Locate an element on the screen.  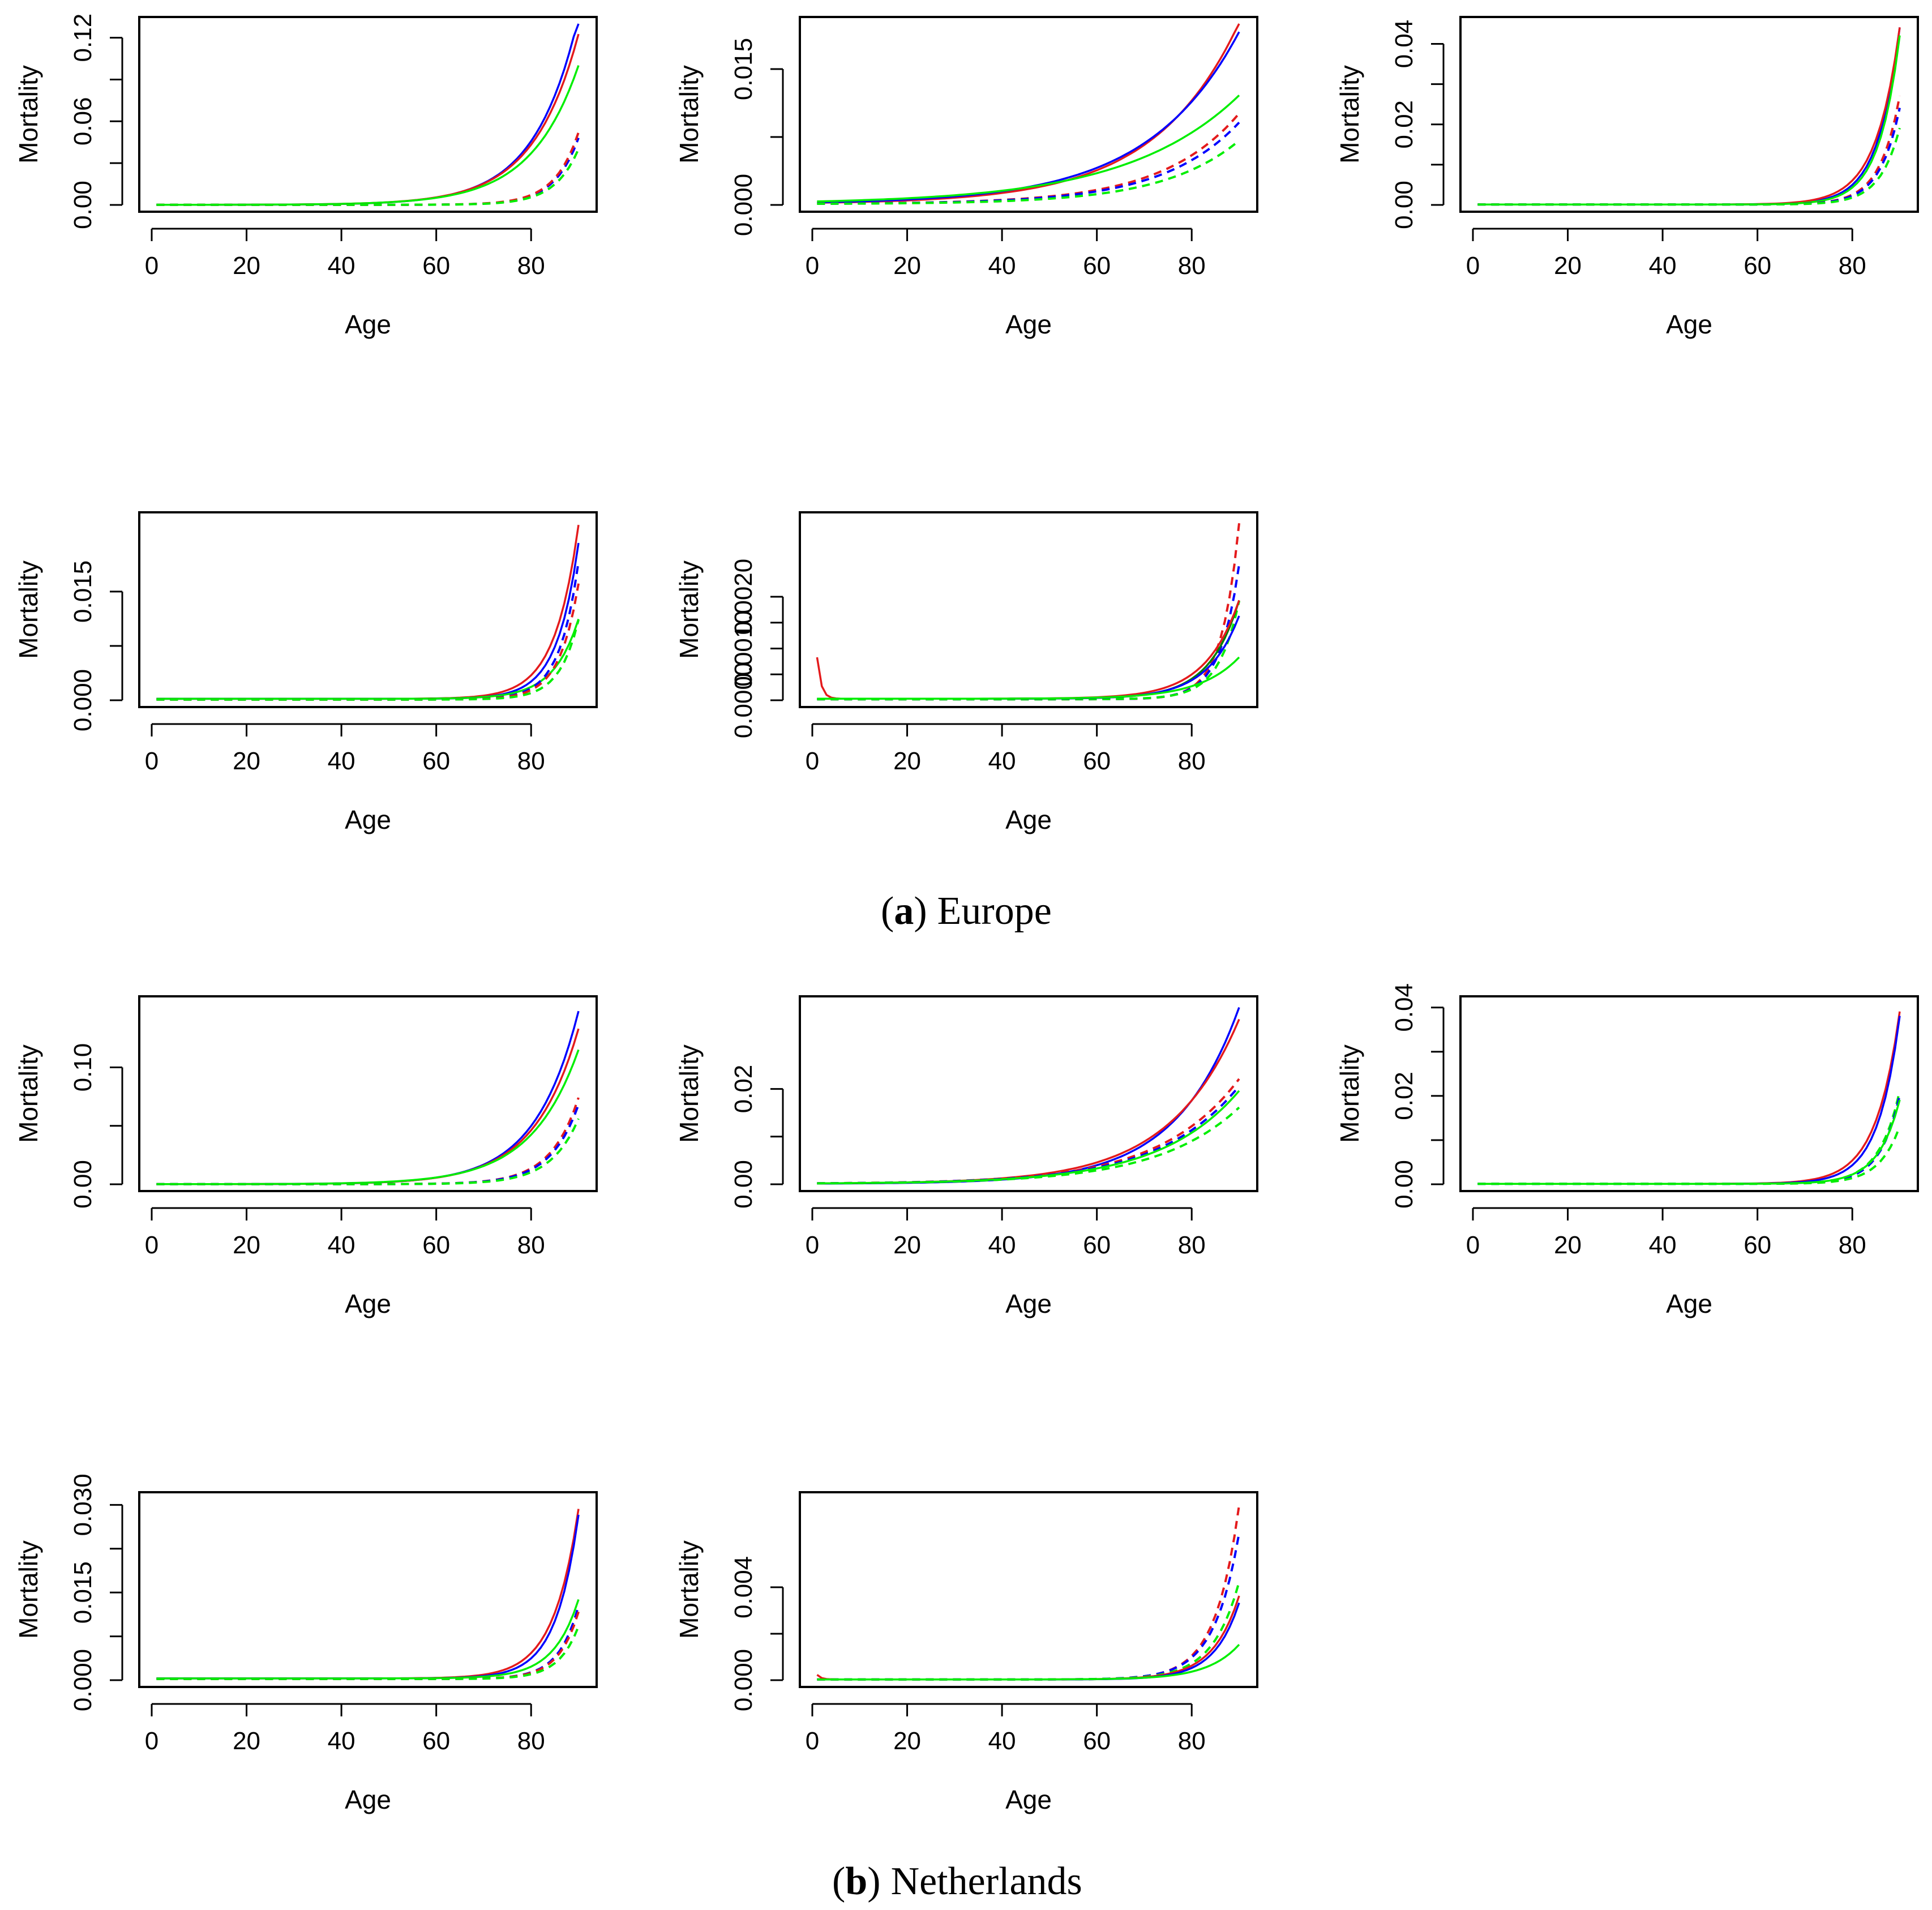
chart-netherlands-5: 0 20 40 60 80 Age 0.000 0.004 Mortality is located at coordinates (966, 1652).